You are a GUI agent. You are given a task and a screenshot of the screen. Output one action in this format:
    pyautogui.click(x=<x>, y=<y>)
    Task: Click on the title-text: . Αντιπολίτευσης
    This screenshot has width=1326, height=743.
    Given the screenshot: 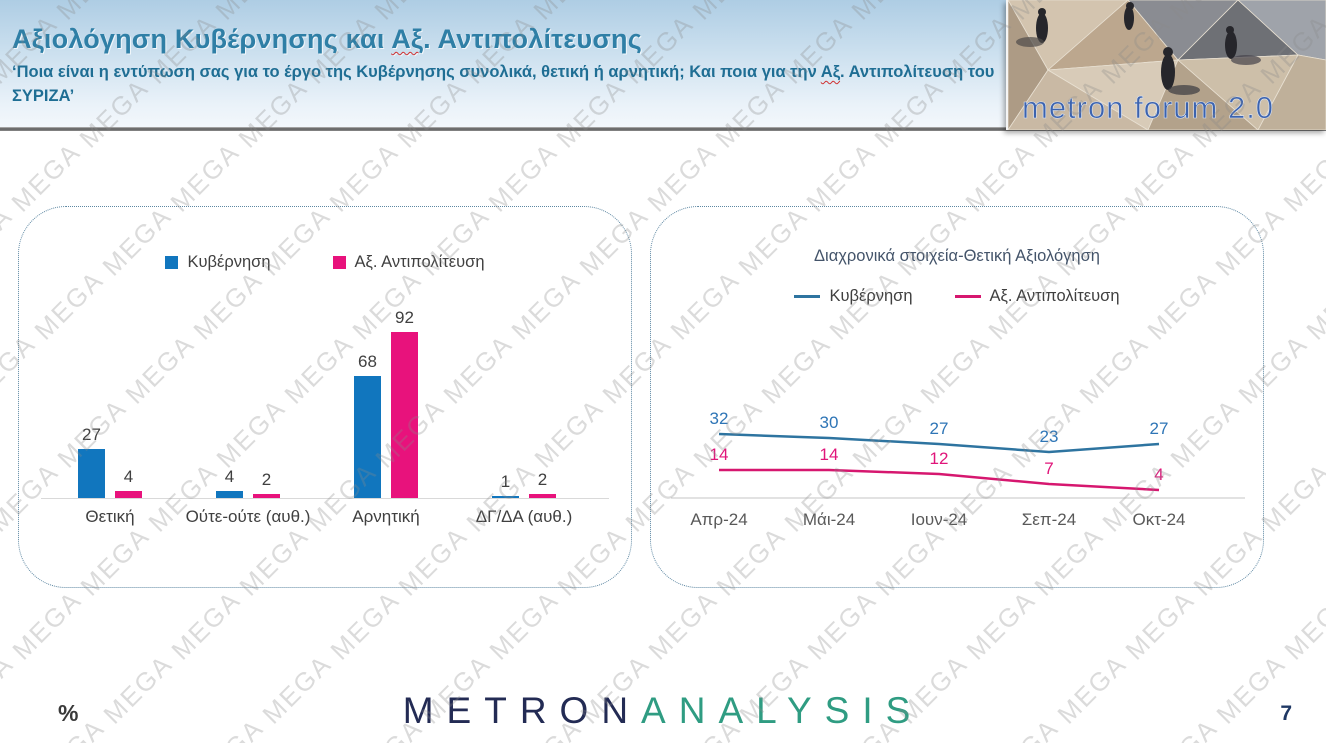 What is the action you would take?
    pyautogui.click(x=532, y=39)
    